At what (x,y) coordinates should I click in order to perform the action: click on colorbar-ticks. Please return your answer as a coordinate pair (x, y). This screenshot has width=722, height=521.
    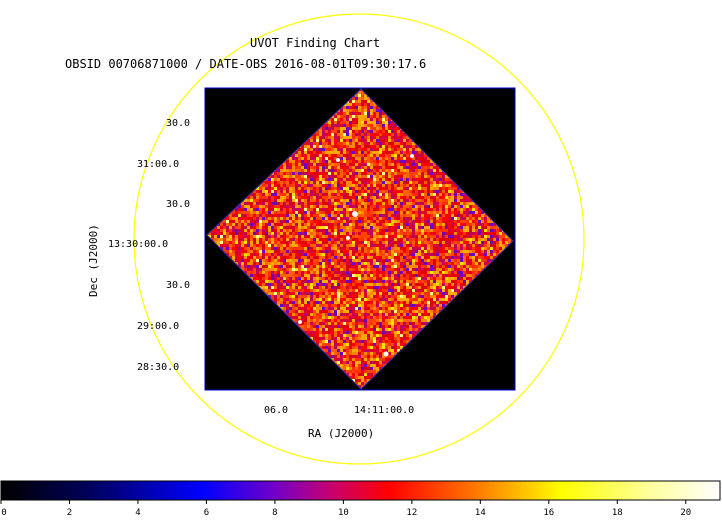
    Looking at the image, I should click on (343, 502).